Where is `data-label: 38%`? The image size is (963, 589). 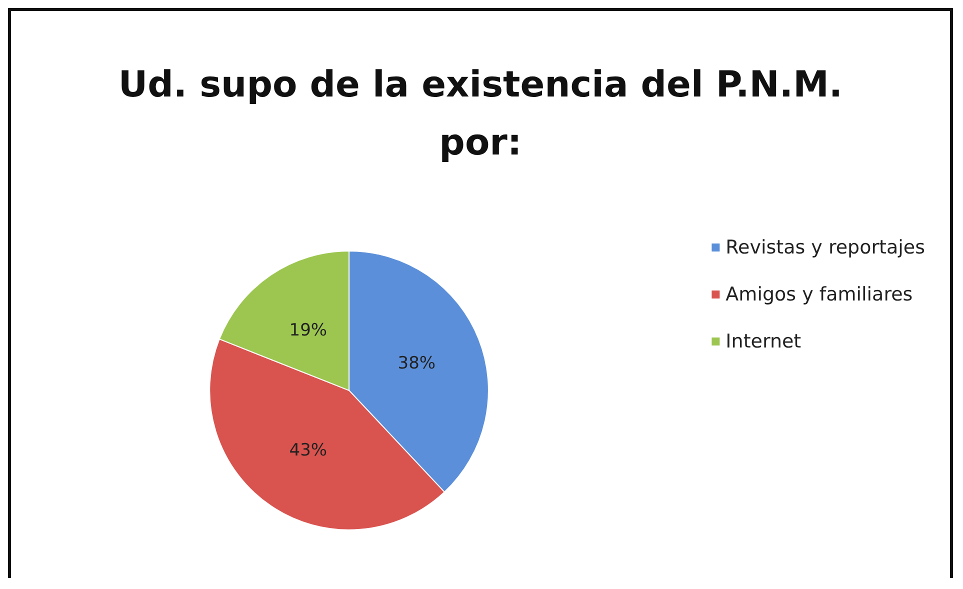
data-label: 38% is located at coordinates (417, 364).